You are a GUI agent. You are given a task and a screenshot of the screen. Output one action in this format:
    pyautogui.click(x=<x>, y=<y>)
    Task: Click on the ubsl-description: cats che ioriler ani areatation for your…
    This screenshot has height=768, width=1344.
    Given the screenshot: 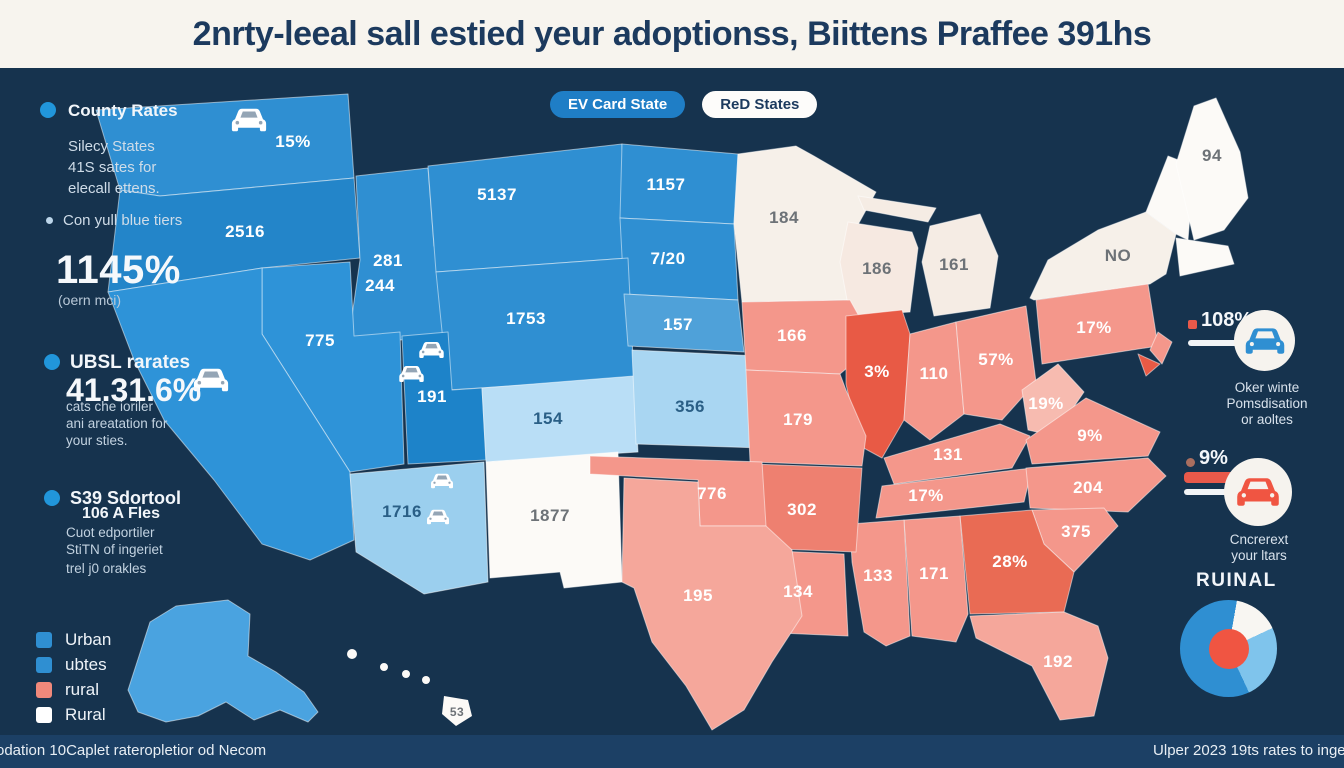 What is the action you would take?
    pyautogui.click(x=116, y=423)
    